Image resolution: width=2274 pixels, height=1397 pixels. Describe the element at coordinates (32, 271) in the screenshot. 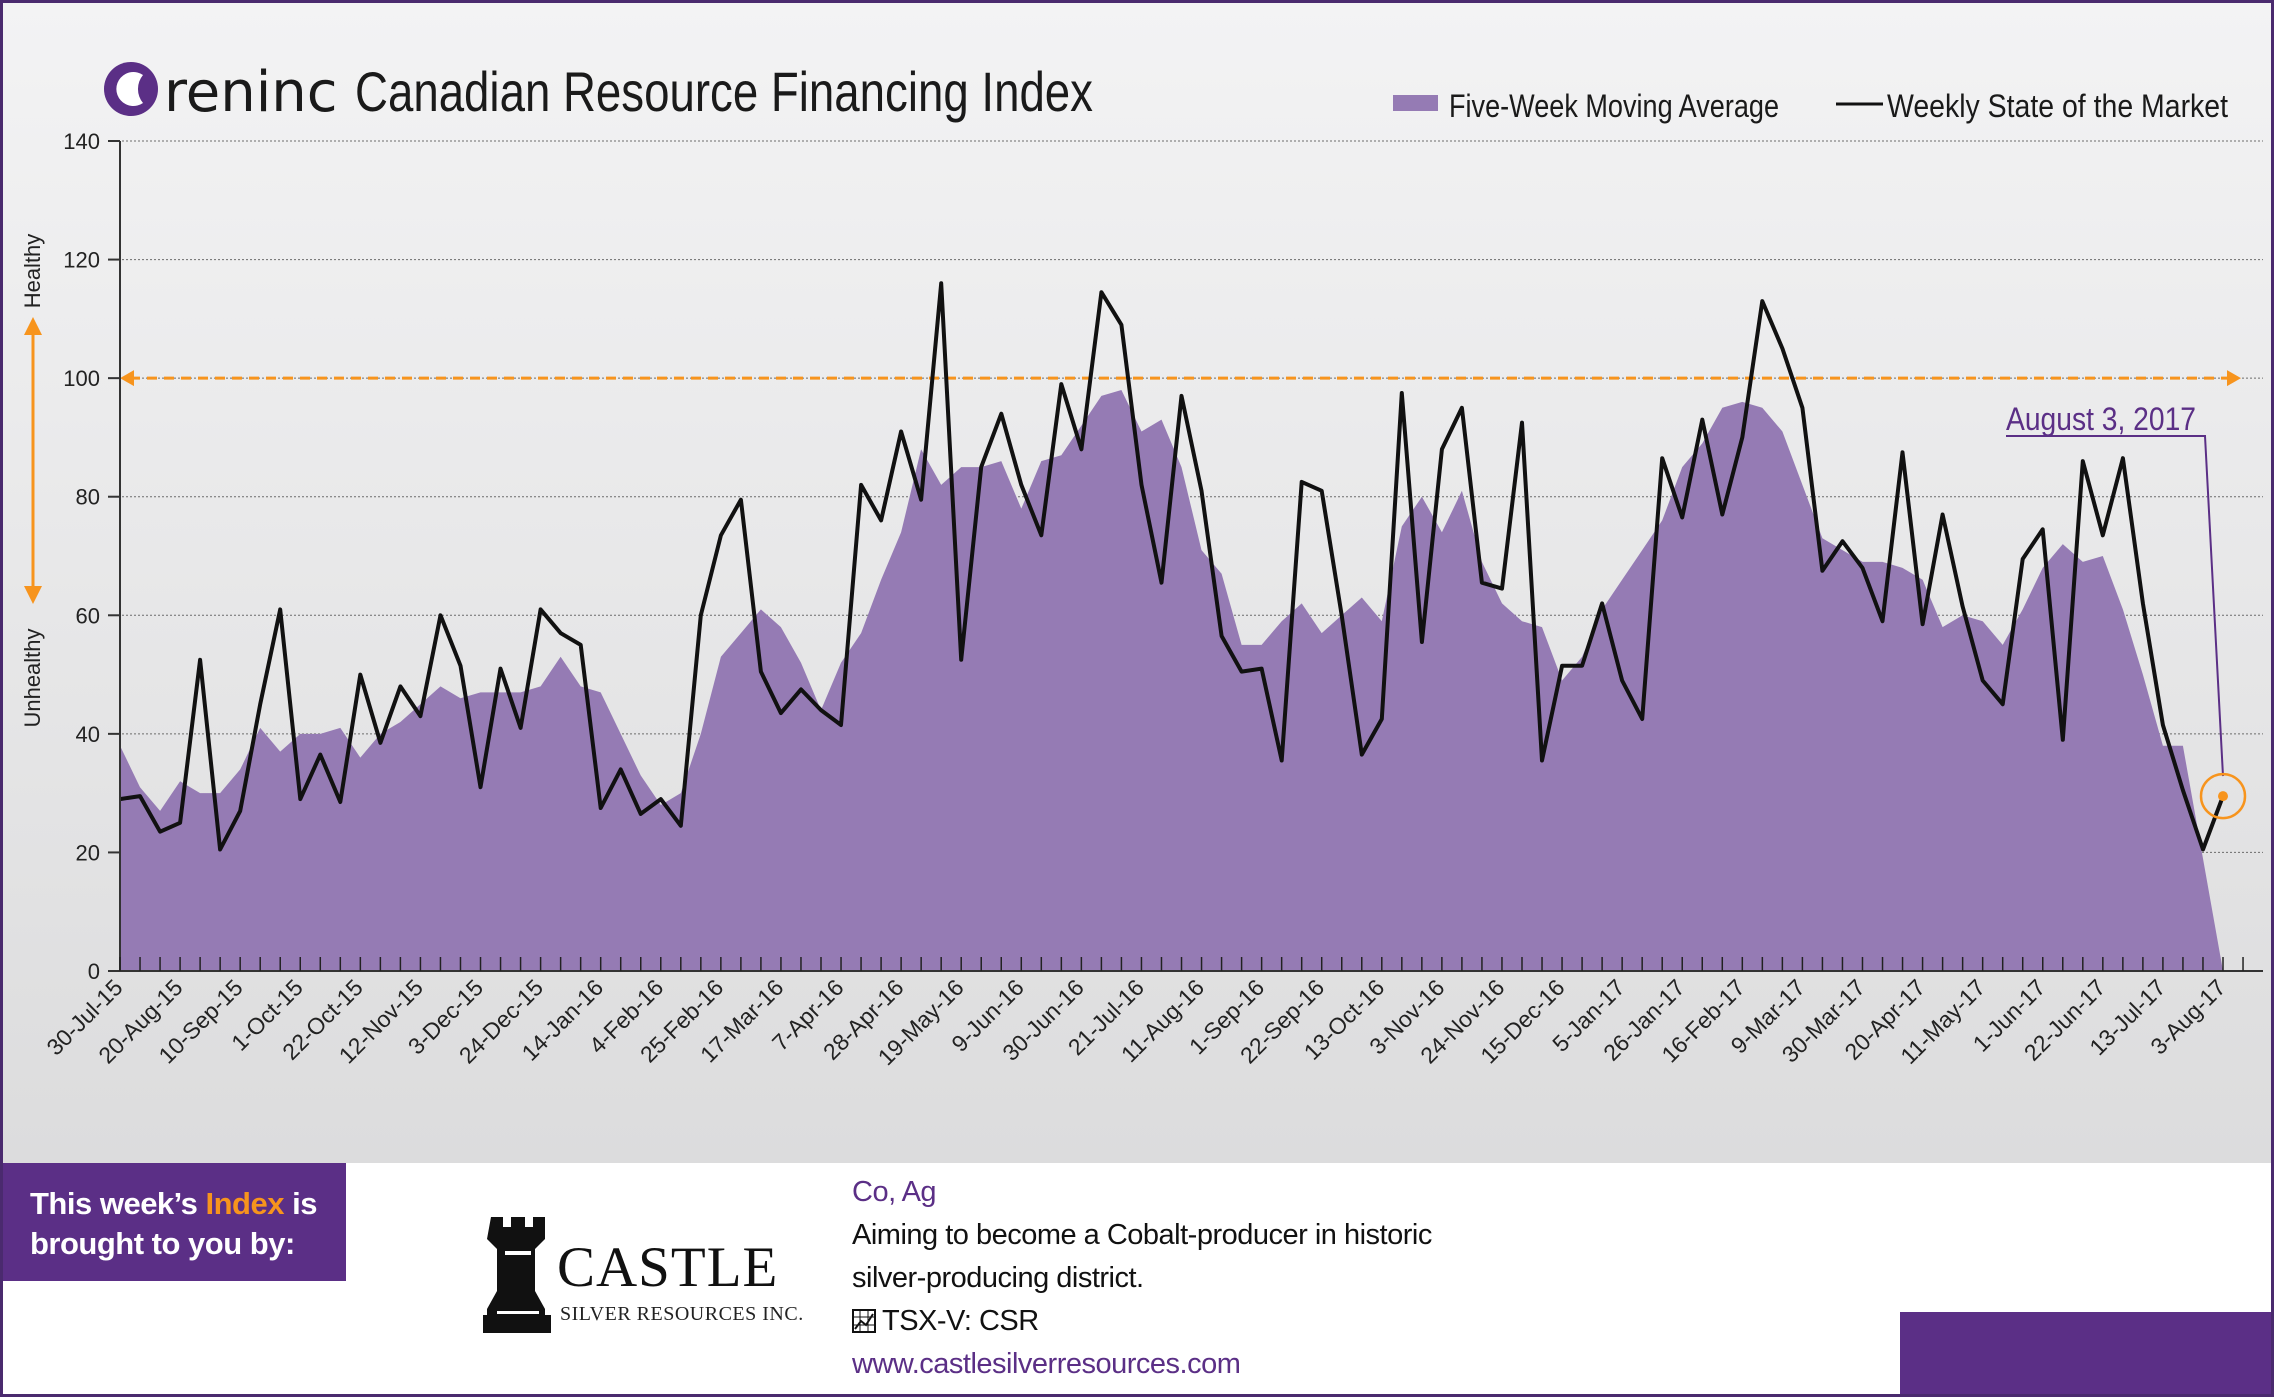

I see `healthy-label: Healthy` at that location.